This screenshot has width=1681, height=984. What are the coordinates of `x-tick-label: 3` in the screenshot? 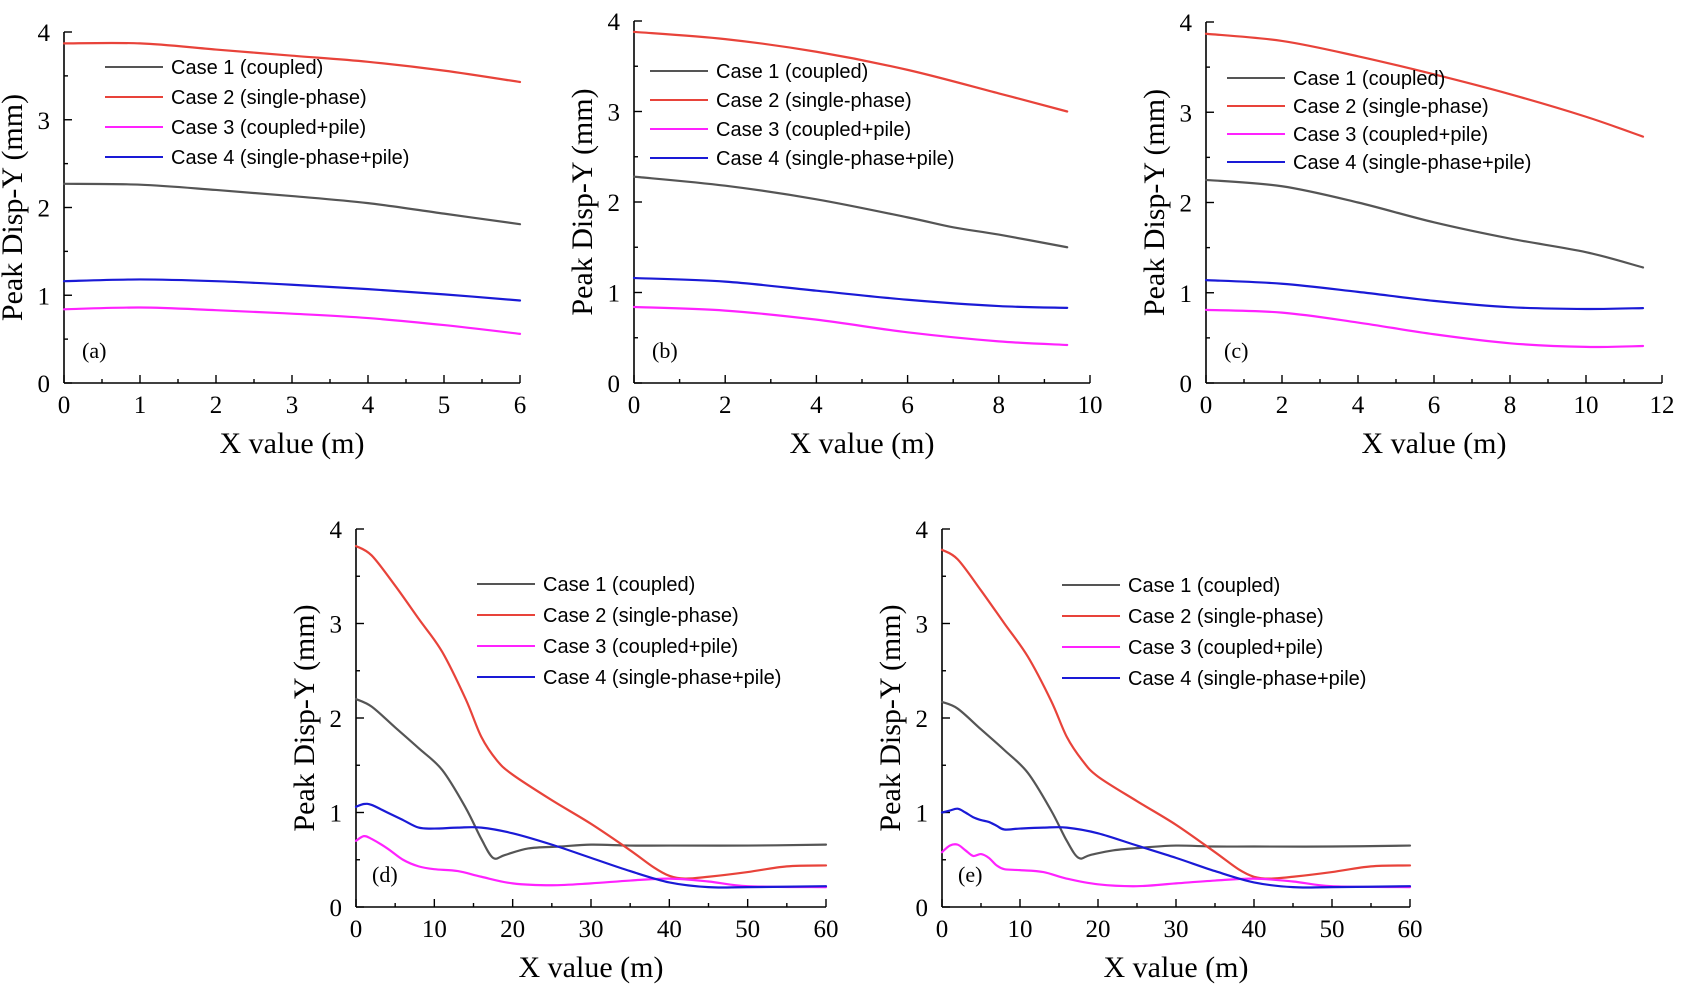 It's located at (292, 405).